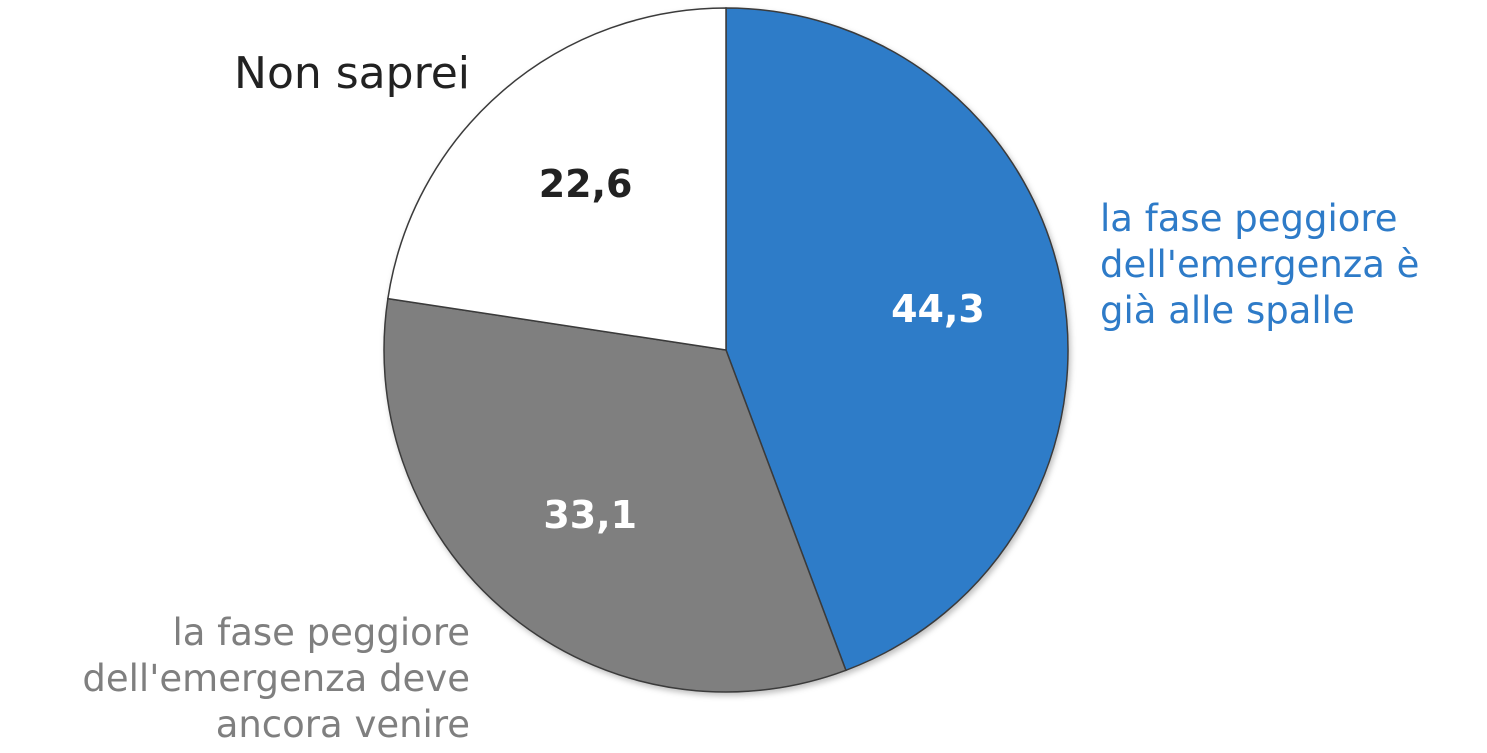  What do you see at coordinates (938, 309) in the screenshot?
I see `value-label-already-behind: 44,3` at bounding box center [938, 309].